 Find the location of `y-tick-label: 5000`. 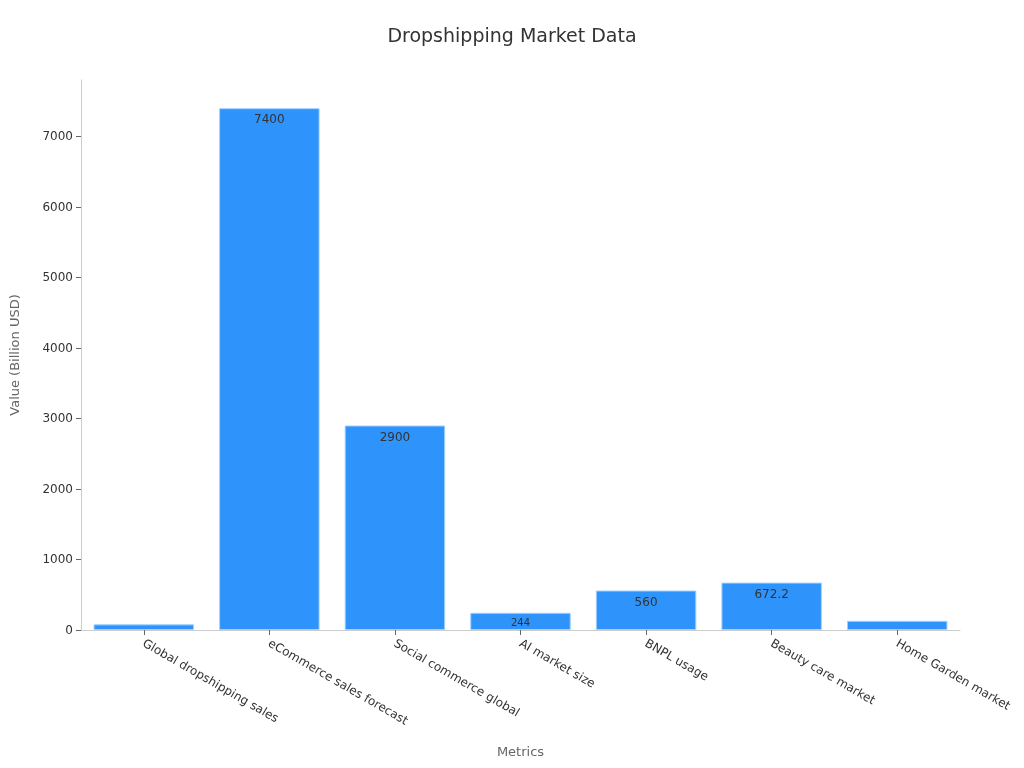

y-tick-label: 5000 is located at coordinates (57, 277).